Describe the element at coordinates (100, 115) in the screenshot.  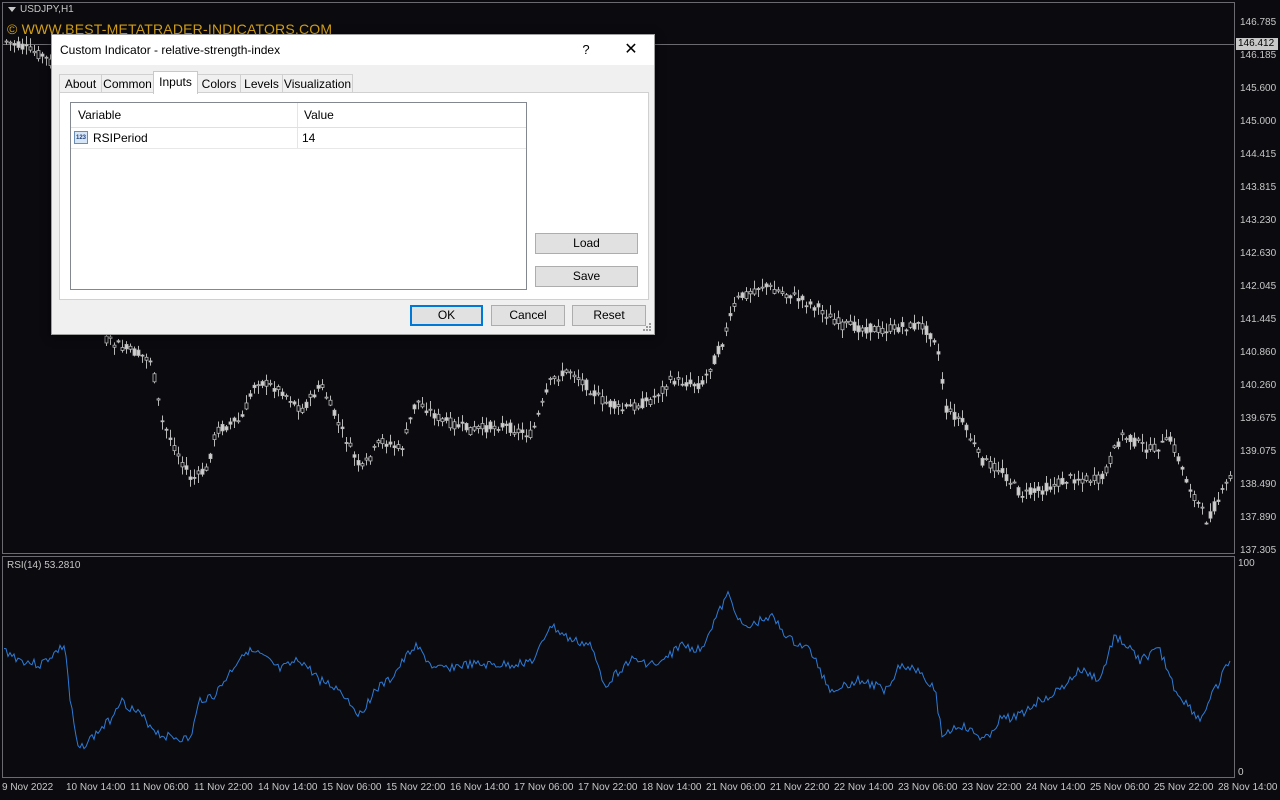
I see `variable-column-header: Variable` at that location.